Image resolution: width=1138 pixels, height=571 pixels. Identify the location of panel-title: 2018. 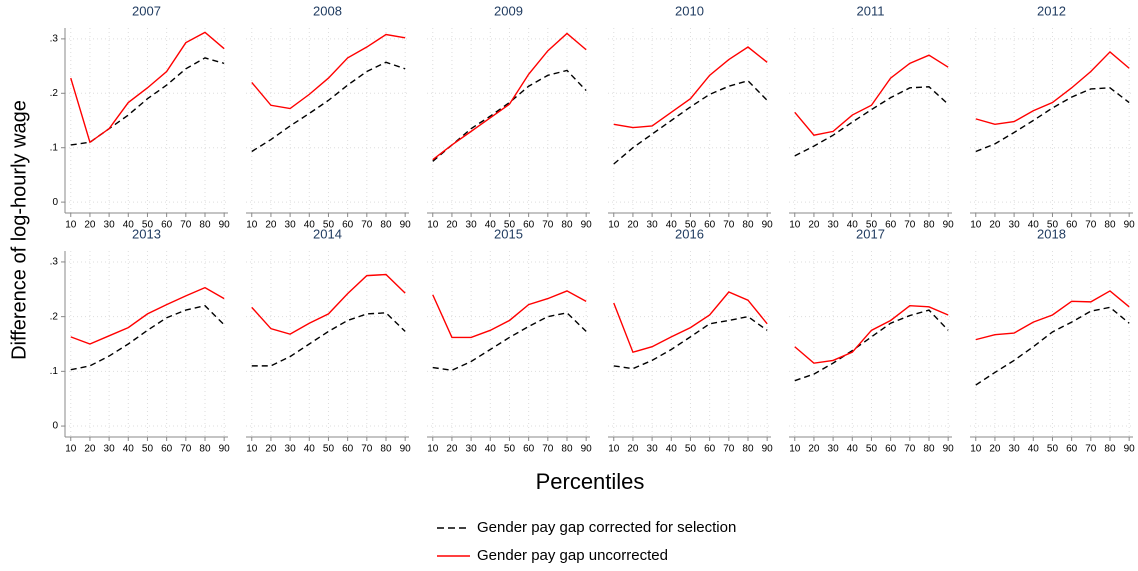
(1051, 233).